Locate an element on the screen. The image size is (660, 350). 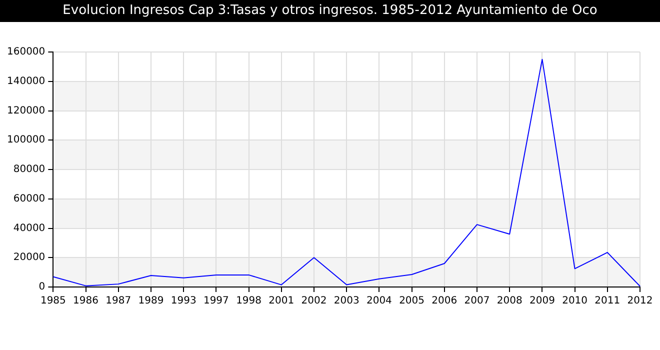
x-tick-label: 1997 is located at coordinates (216, 301).